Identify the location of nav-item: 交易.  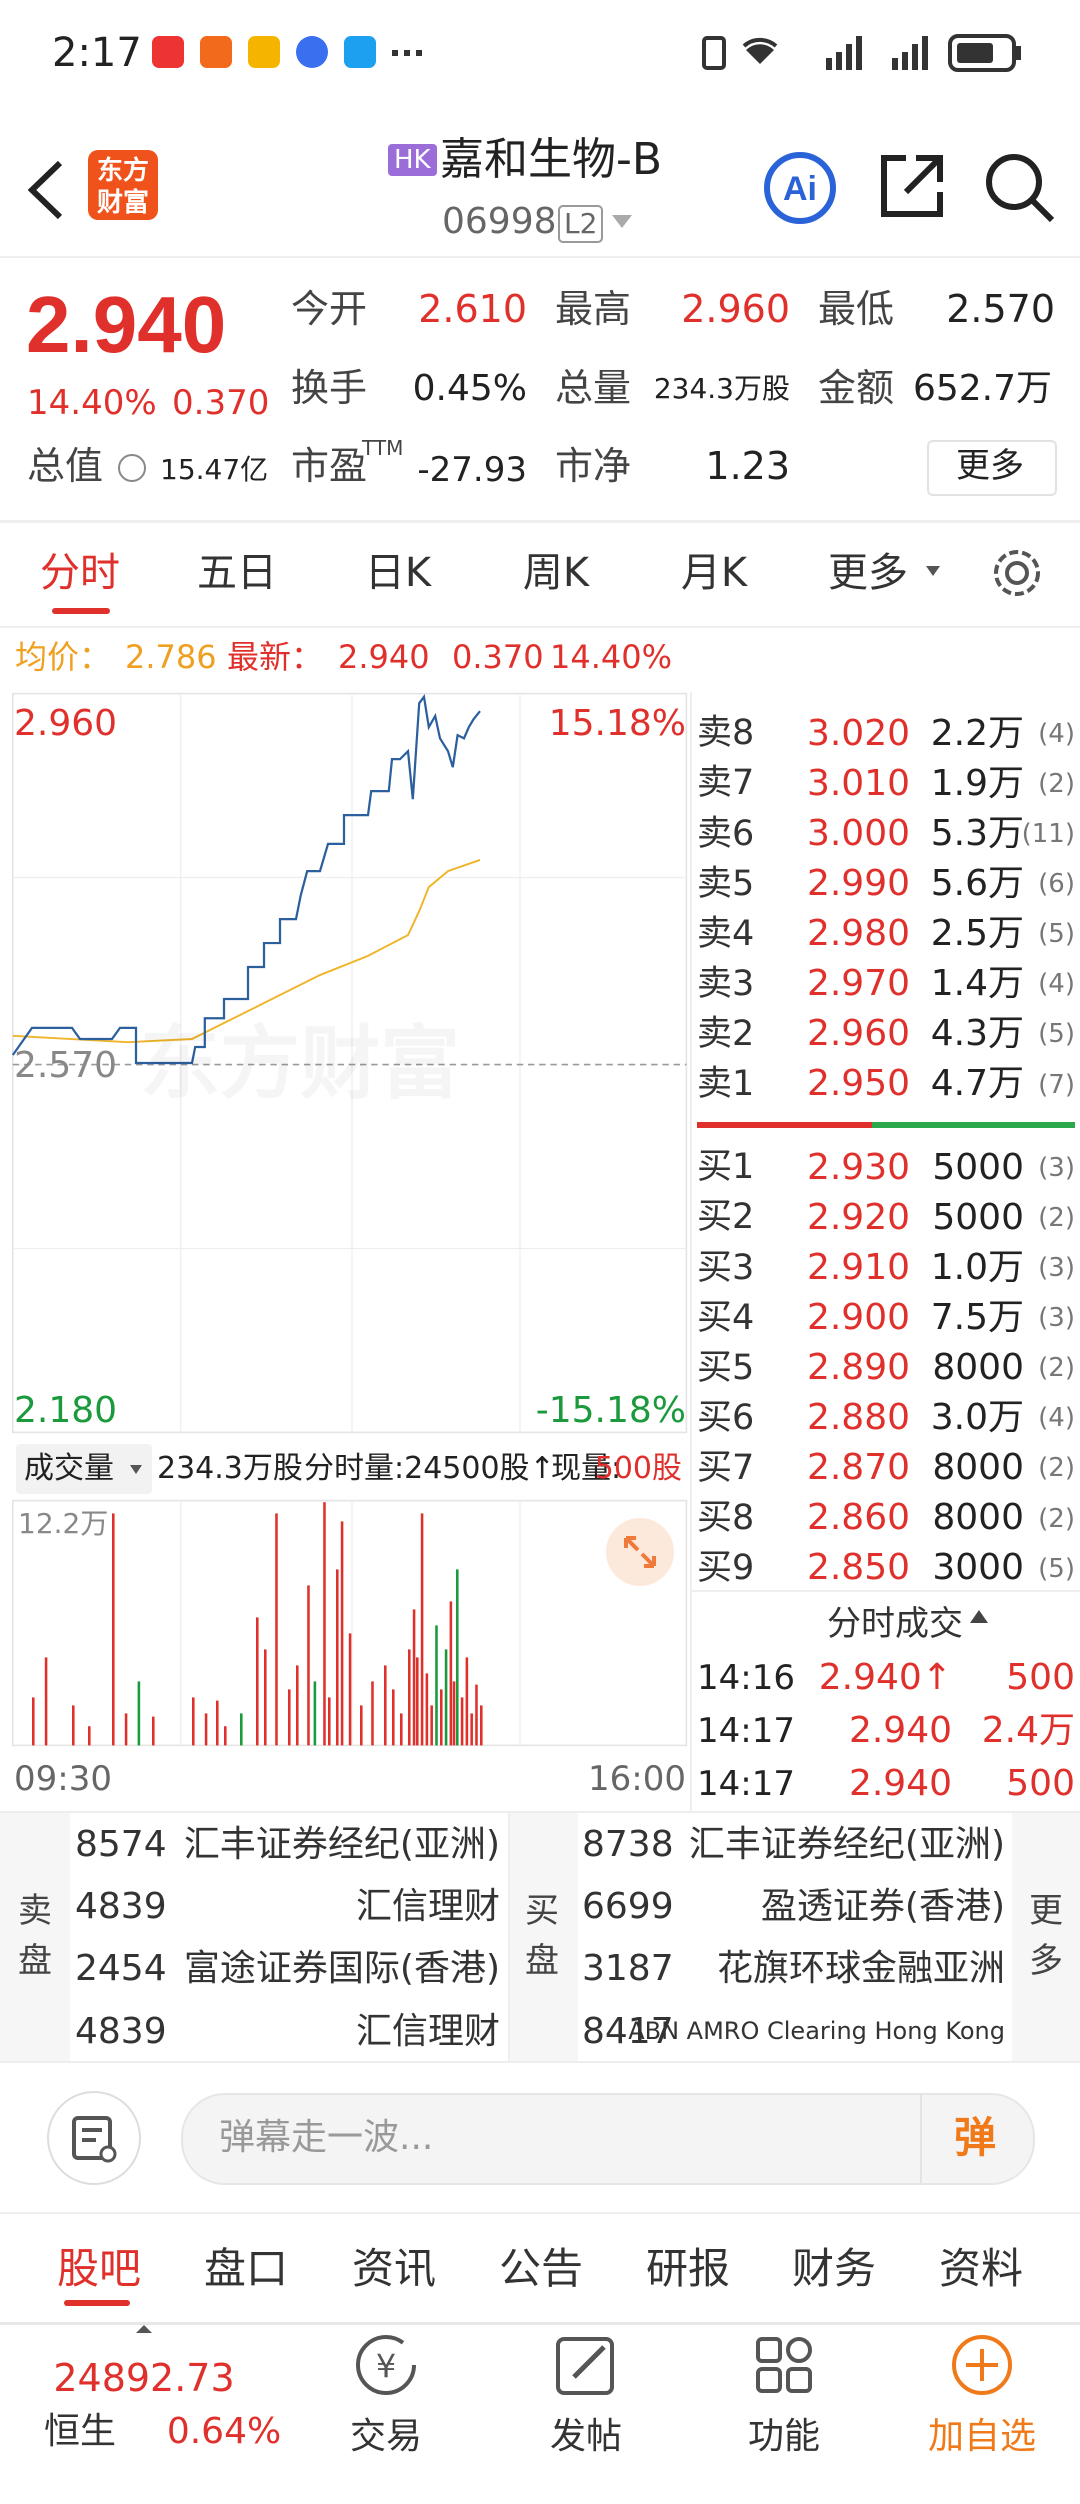
(386, 2436).